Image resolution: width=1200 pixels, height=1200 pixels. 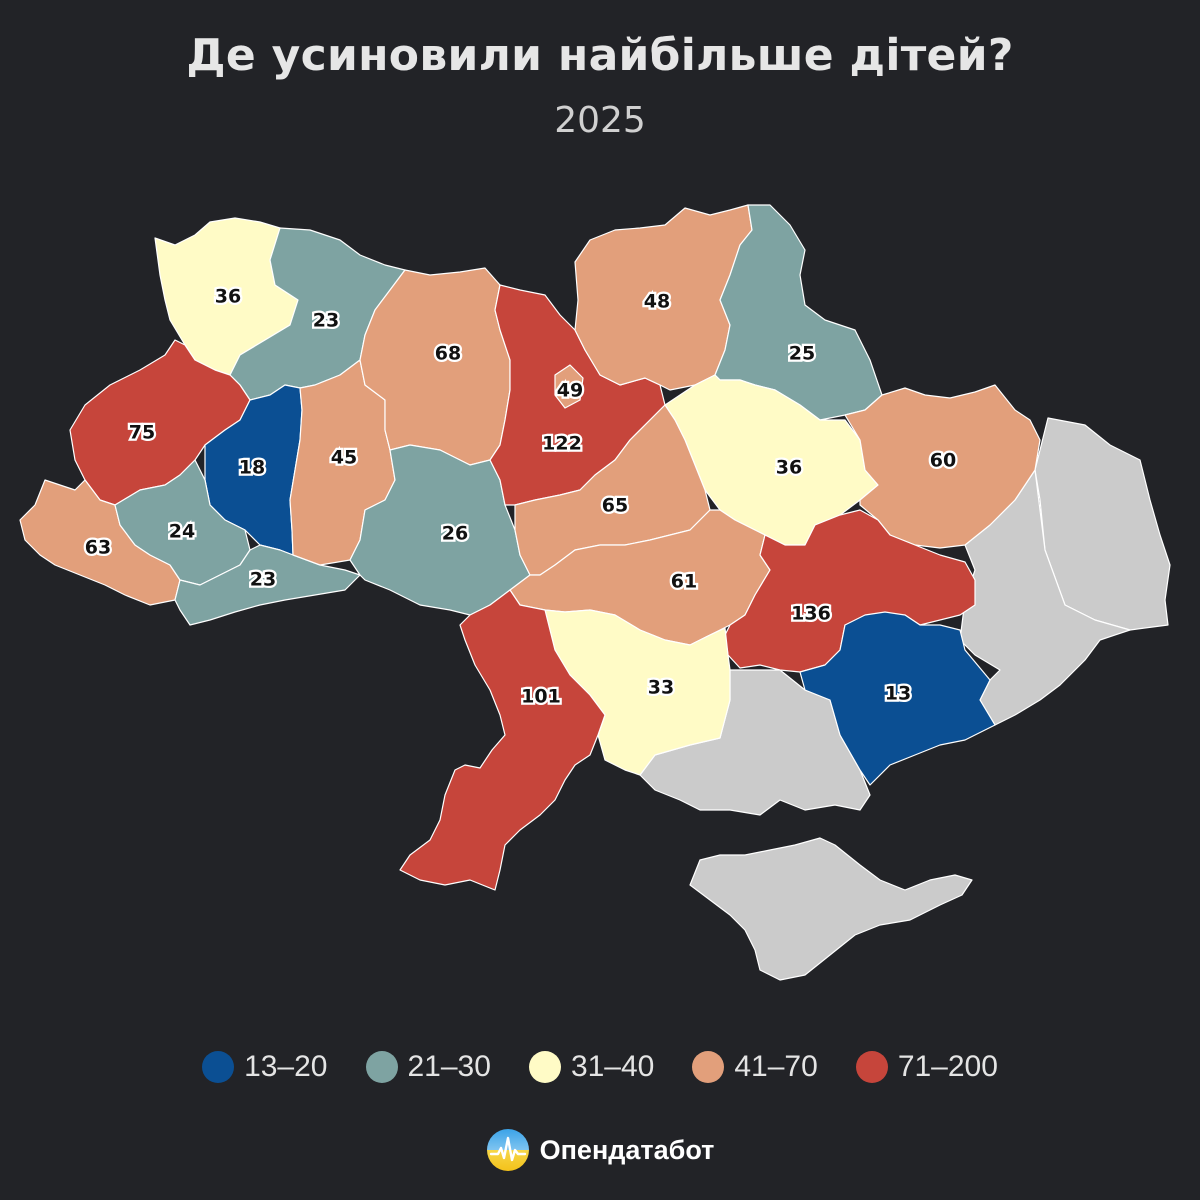 I want to click on label-kirovohrad: 61, so click(x=684, y=582).